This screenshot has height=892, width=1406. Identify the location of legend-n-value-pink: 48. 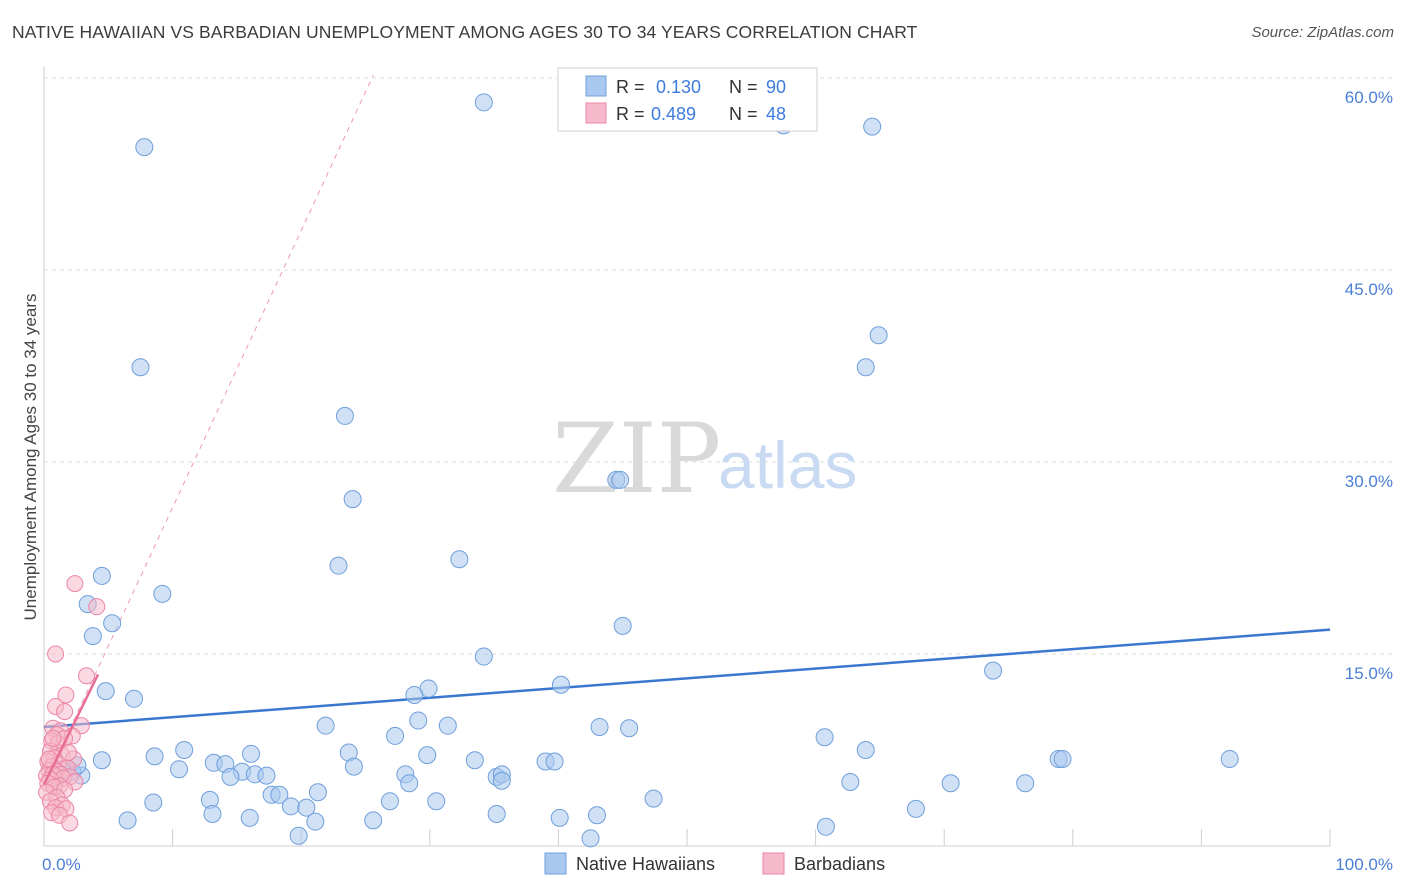
(776, 114).